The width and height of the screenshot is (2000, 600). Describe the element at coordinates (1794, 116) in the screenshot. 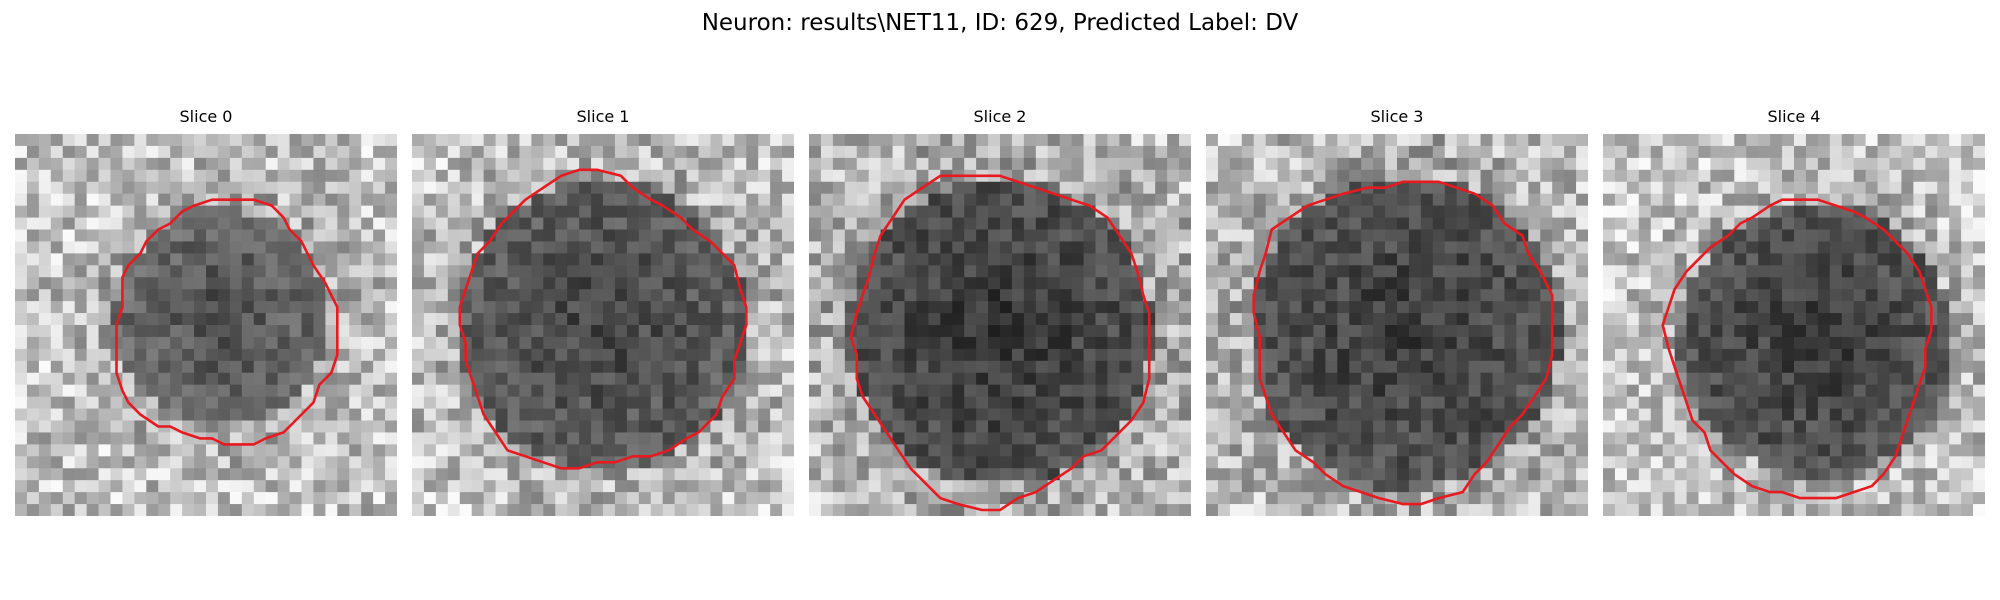

I see `slice-title: Slice 4` at that location.